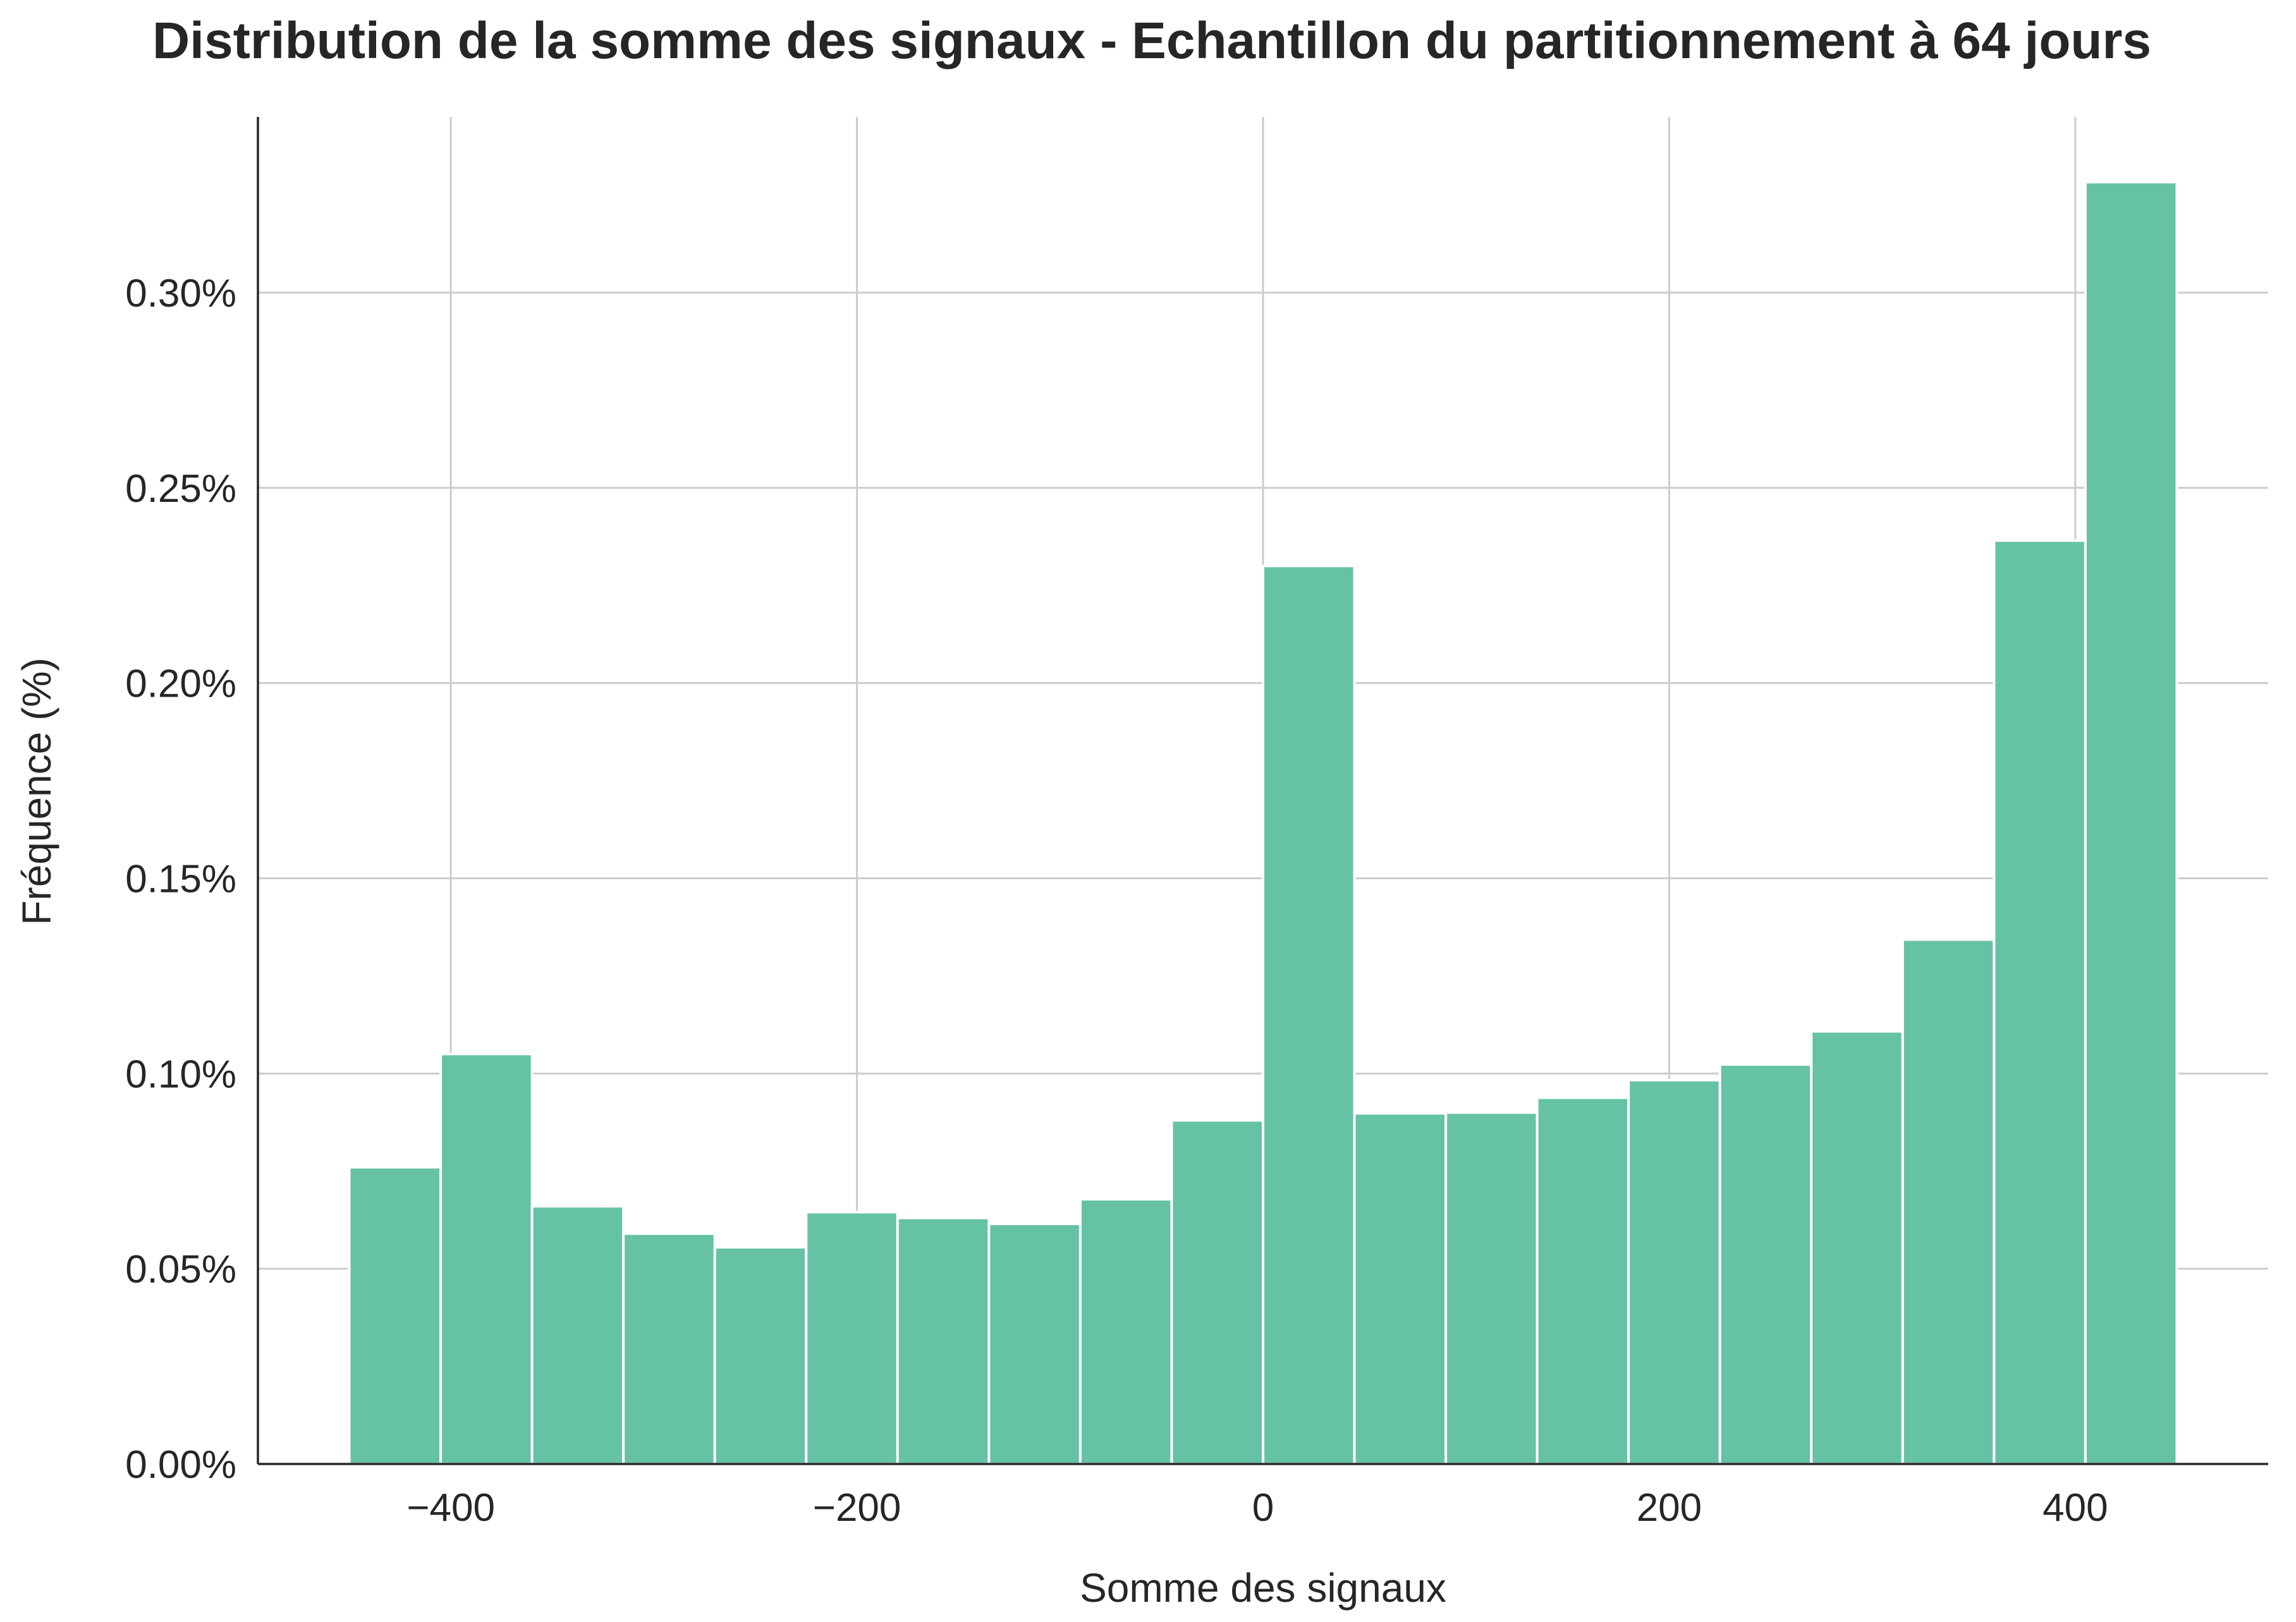 The height and width of the screenshot is (1622, 2296). What do you see at coordinates (180, 684) in the screenshot?
I see `y-tick-label: 0.20%` at bounding box center [180, 684].